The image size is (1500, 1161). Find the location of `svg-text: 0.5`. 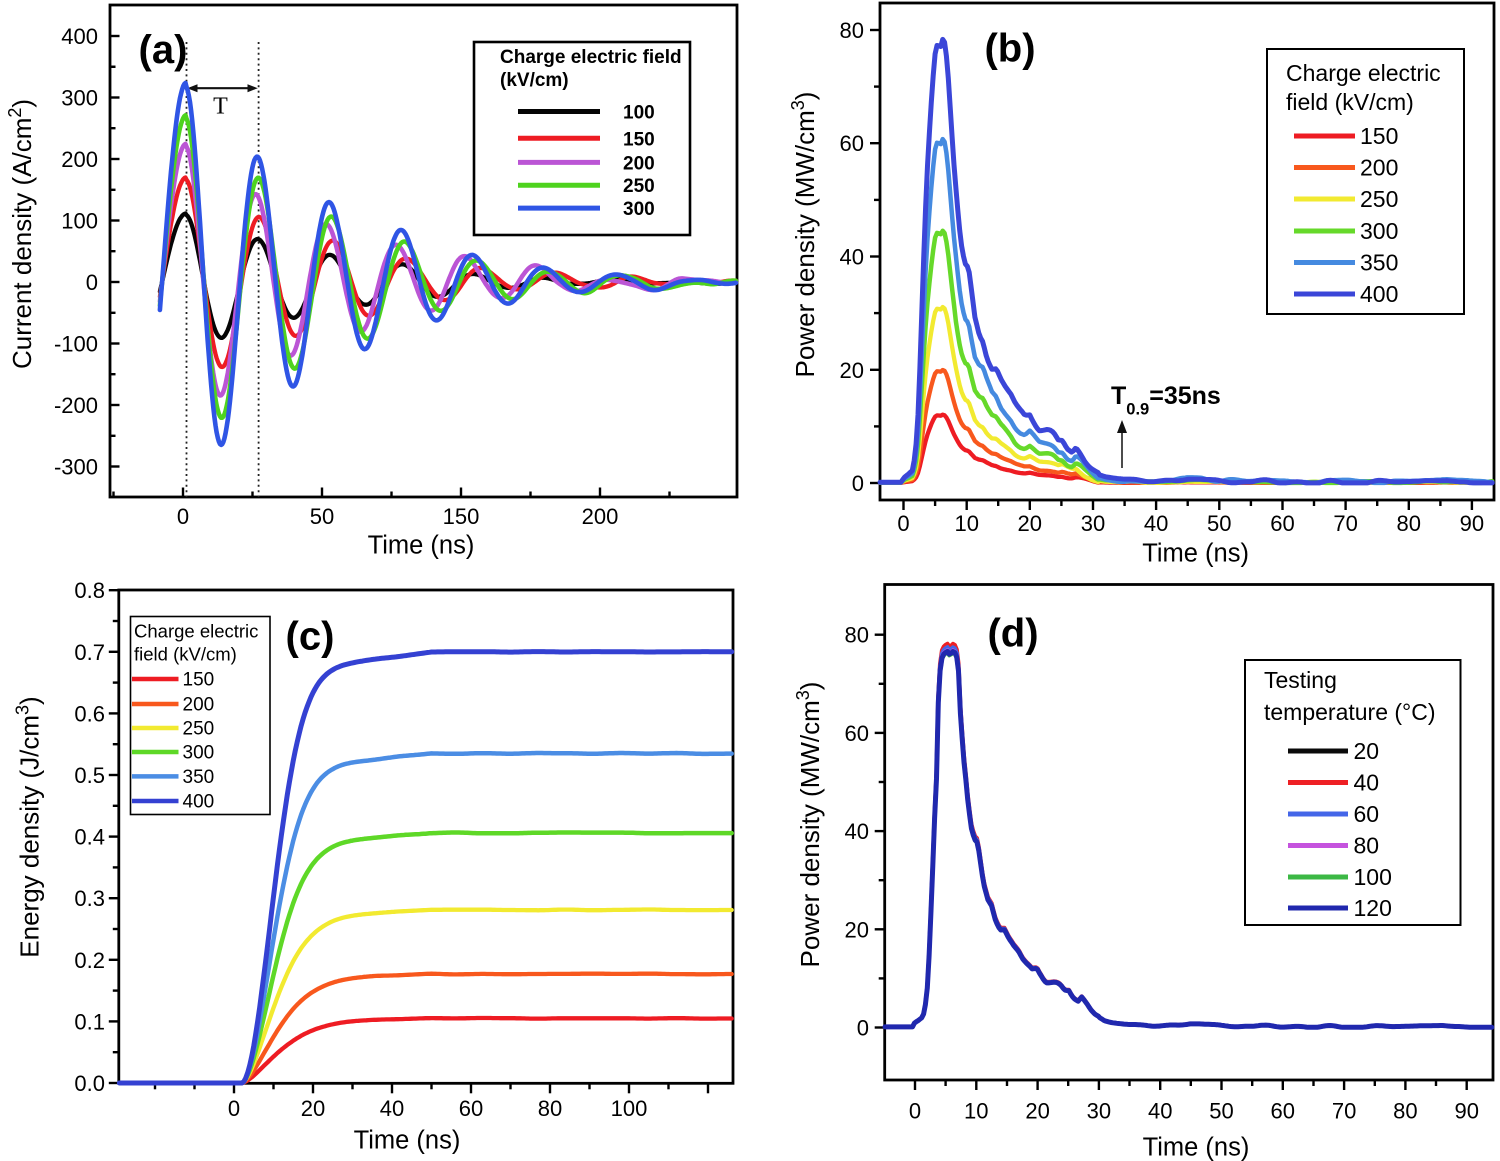

svg-text: 0.5 is located at coordinates (89, 775).